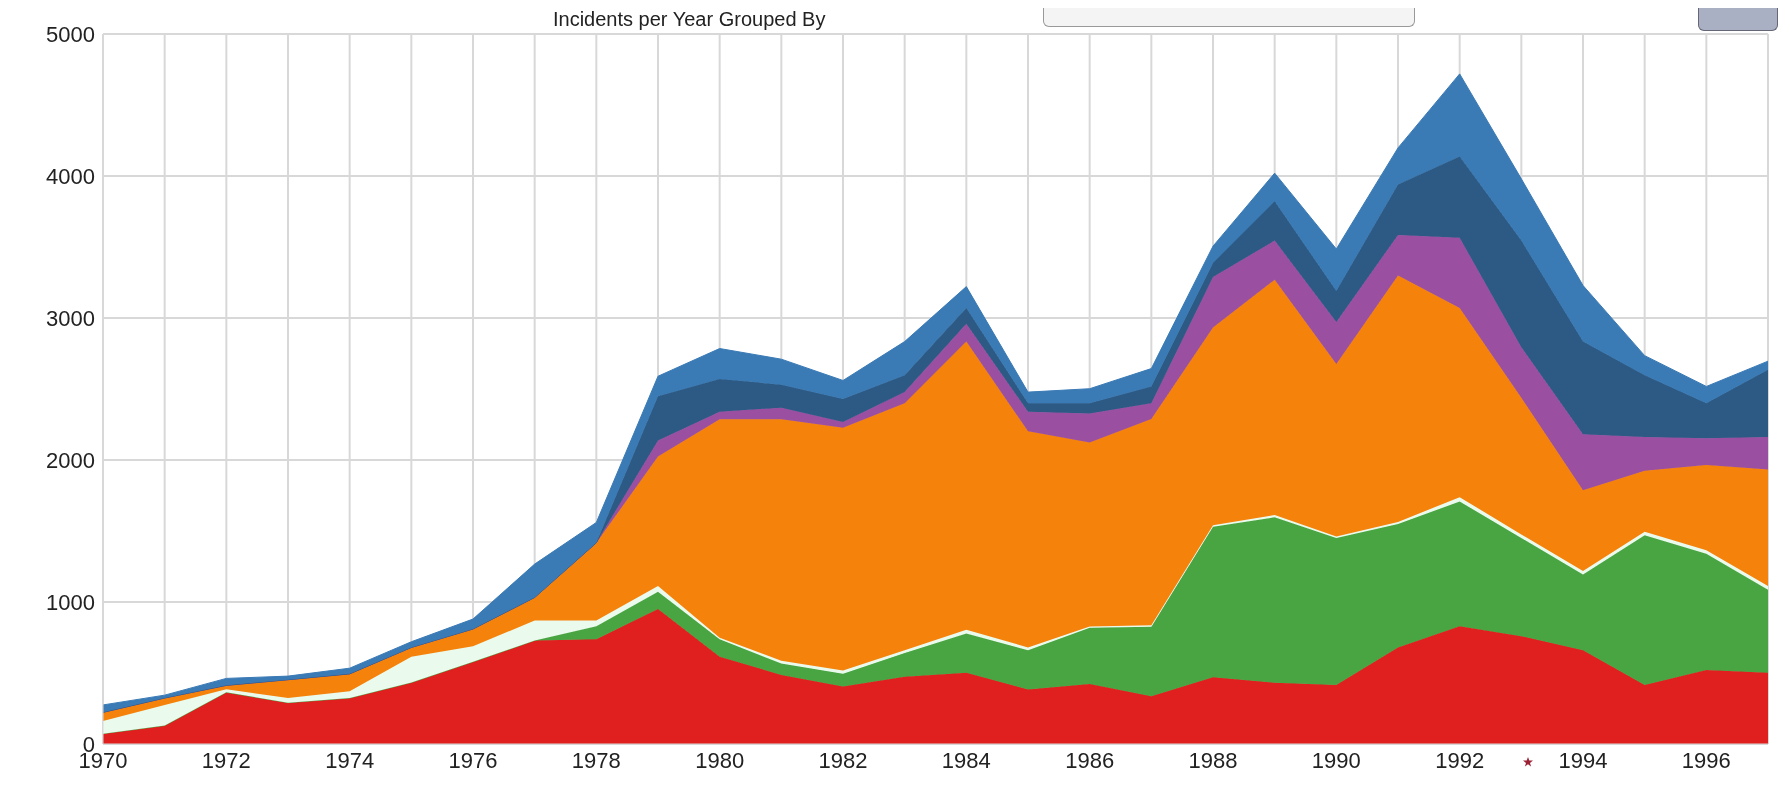  What do you see at coordinates (70, 176) in the screenshot?
I see `y-tick-label: 4000` at bounding box center [70, 176].